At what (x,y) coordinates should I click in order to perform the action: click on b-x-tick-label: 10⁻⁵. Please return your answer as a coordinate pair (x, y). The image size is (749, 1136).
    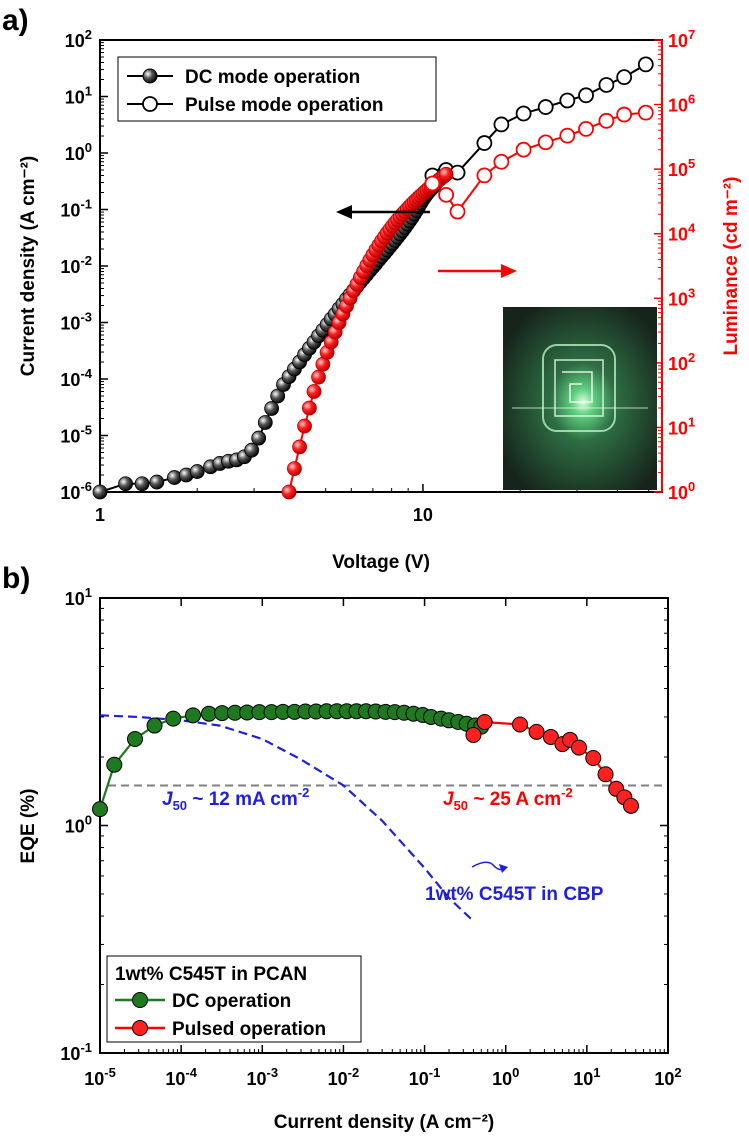
    Looking at the image, I should click on (100, 1077).